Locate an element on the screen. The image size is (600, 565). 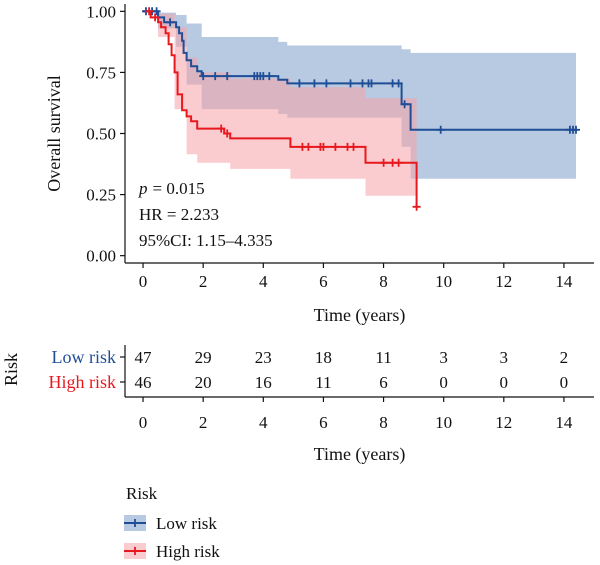
low-risk-risk-count: 11 is located at coordinates (383, 357).